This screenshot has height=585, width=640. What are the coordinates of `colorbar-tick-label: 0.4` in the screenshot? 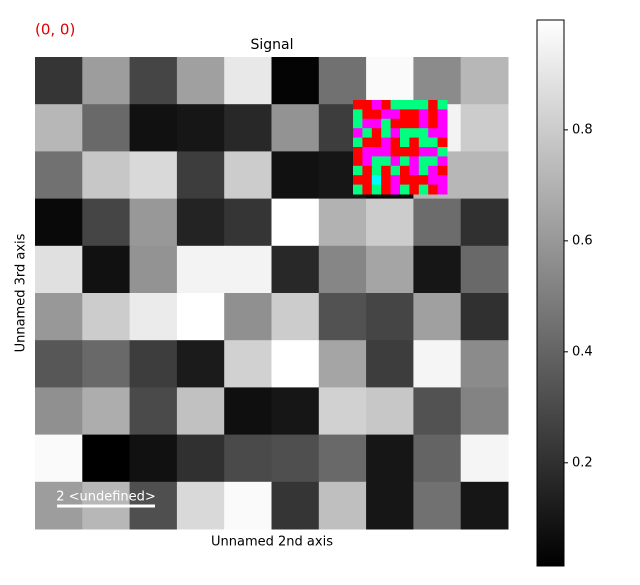 It's located at (582, 351).